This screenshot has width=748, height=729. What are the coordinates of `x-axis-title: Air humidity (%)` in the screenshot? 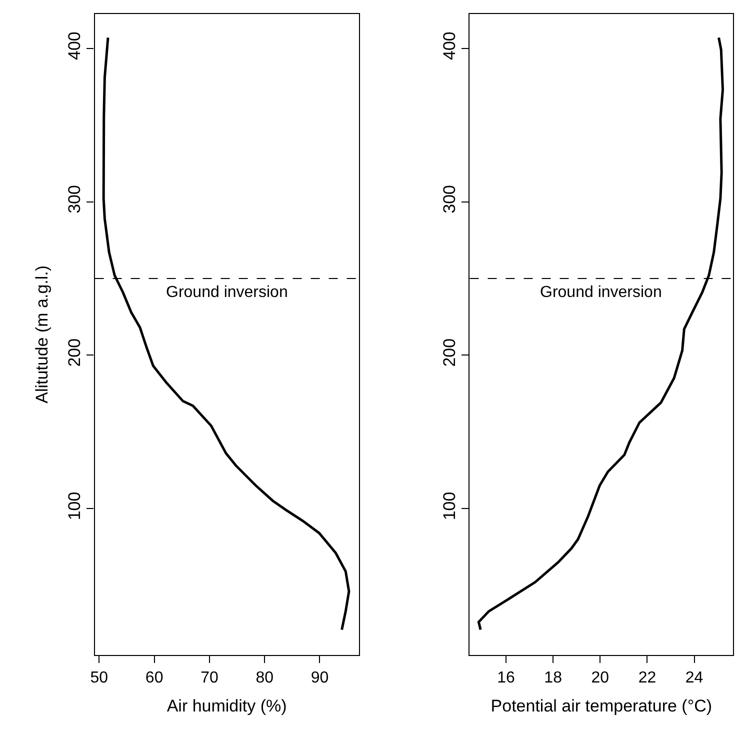 It's located at (226, 706).